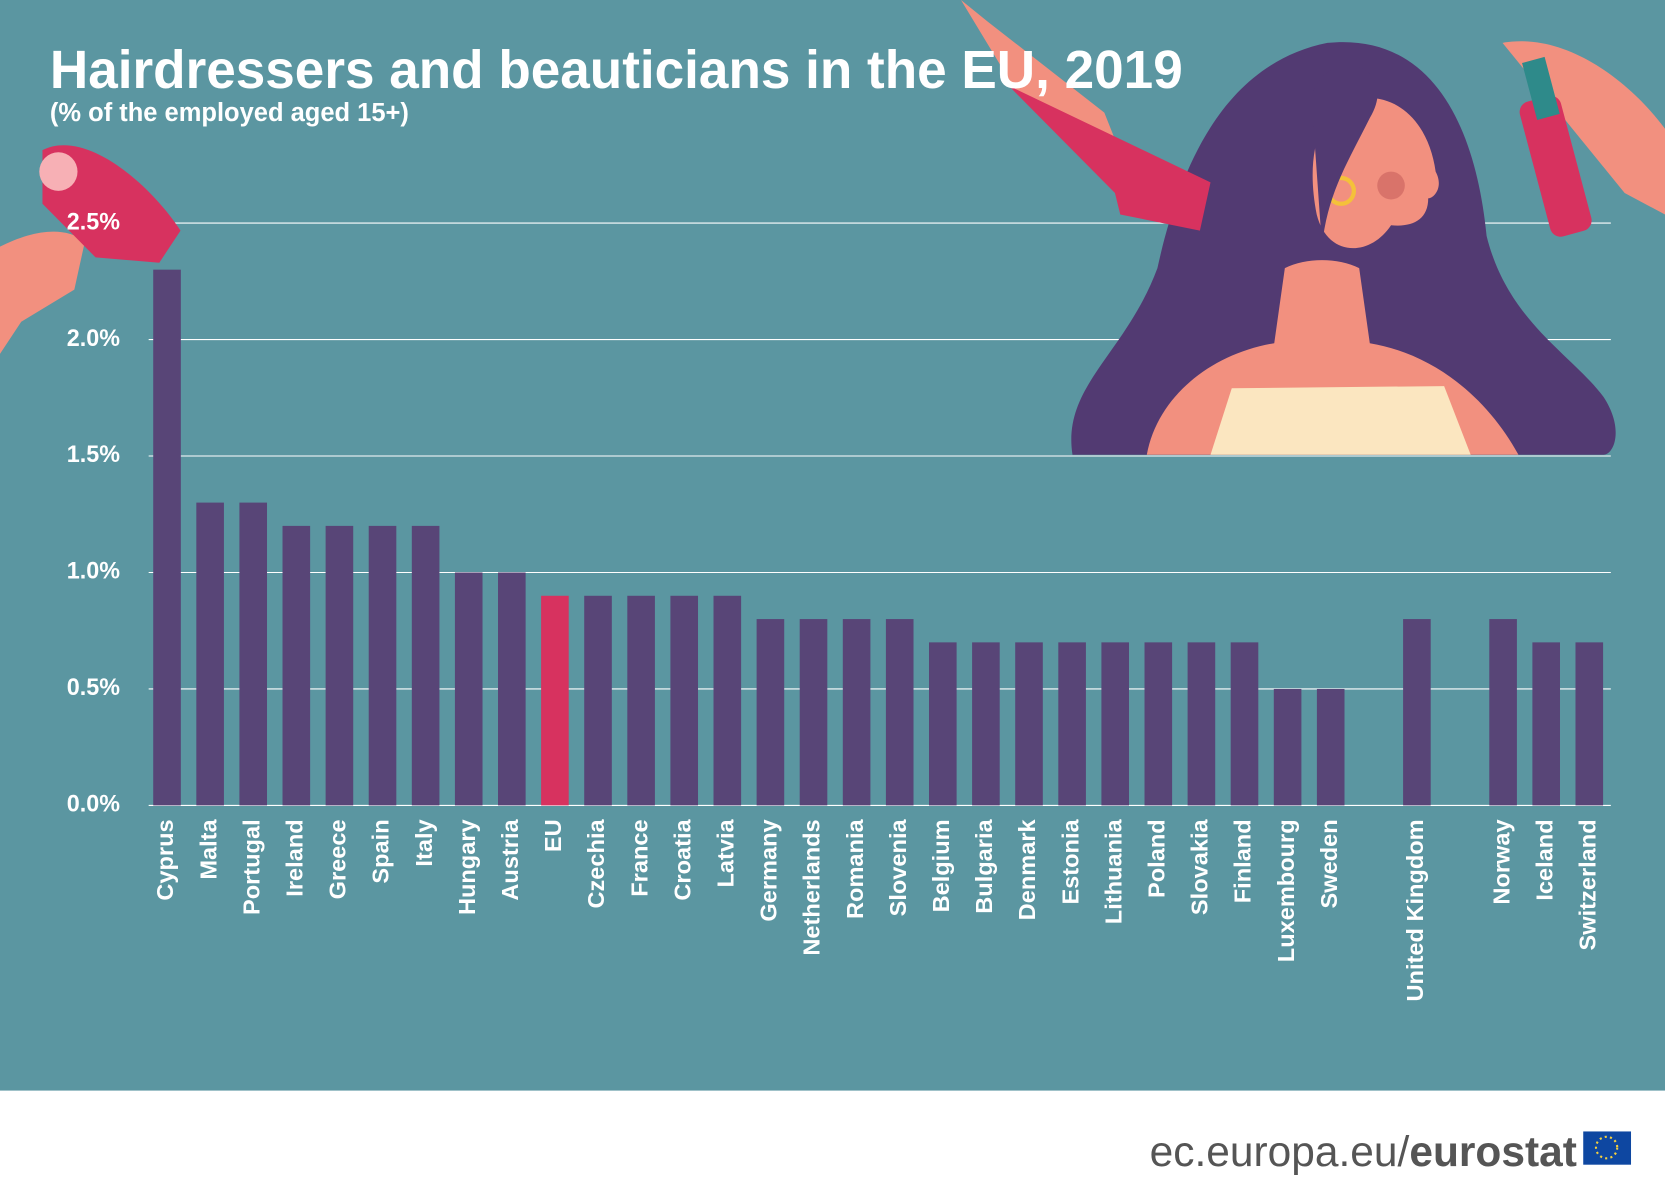  Describe the element at coordinates (1157, 858) in the screenshot. I see `x-tick-label: Poland` at that location.